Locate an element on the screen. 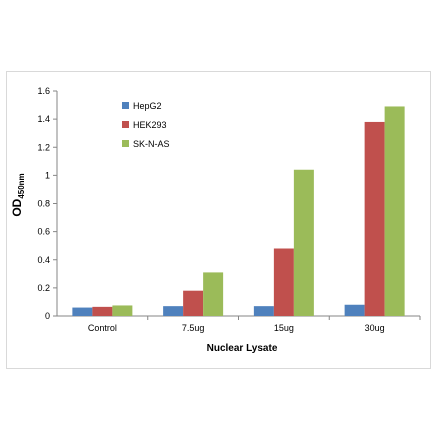 This screenshot has width=440, height=441. bar-sk-n-as-control is located at coordinates (122, 310).